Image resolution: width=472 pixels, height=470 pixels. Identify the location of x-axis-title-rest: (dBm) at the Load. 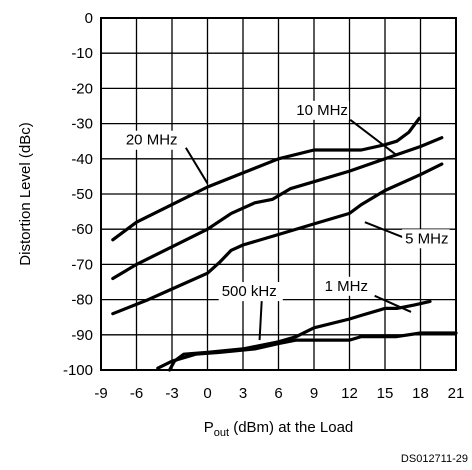
(291, 427).